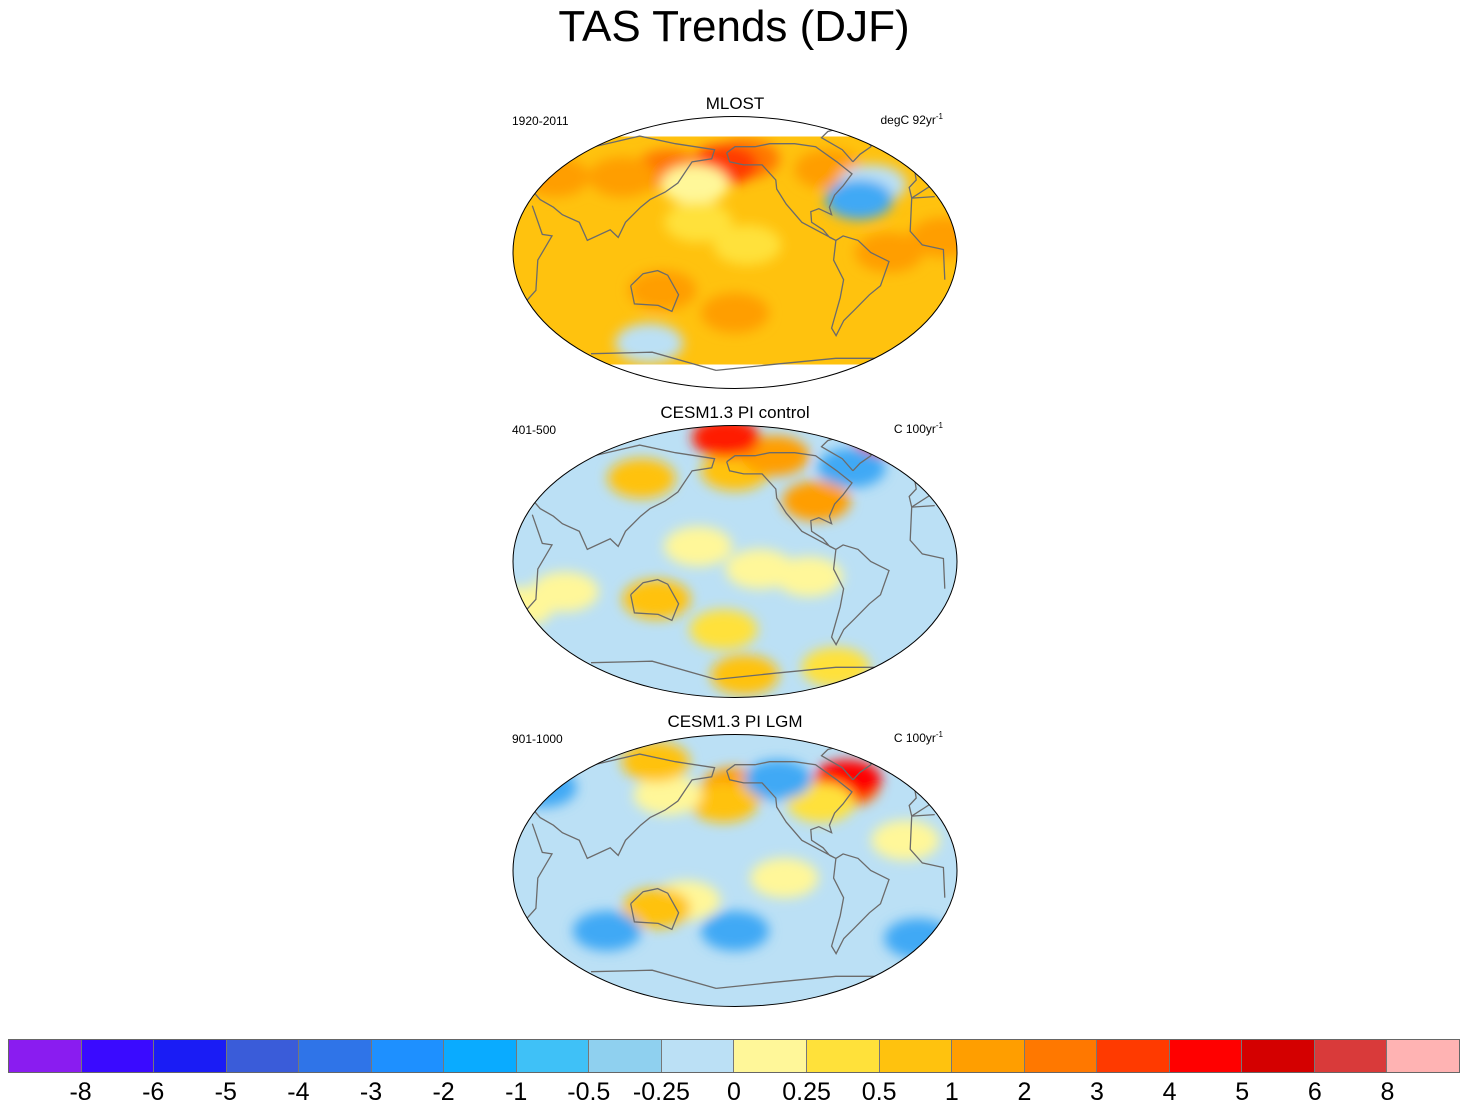 The height and width of the screenshot is (1112, 1468). I want to click on figure-title: TAS Trends (DJF), so click(734, 26).